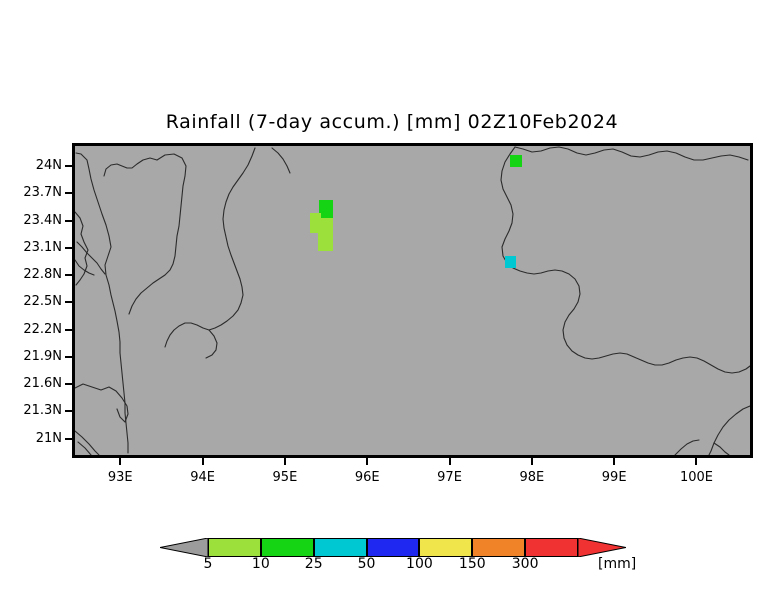  Describe the element at coordinates (449, 477) in the screenshot. I see `x-axis-tick-label: 97E` at that location.